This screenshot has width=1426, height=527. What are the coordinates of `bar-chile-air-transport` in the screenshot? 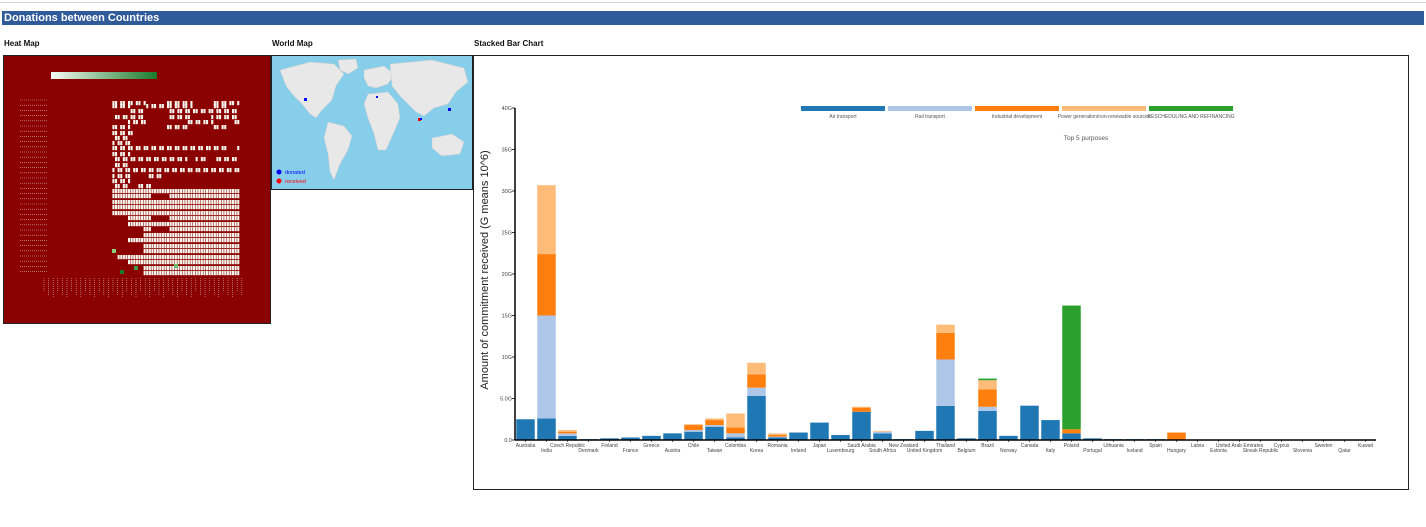 It's located at (693, 435).